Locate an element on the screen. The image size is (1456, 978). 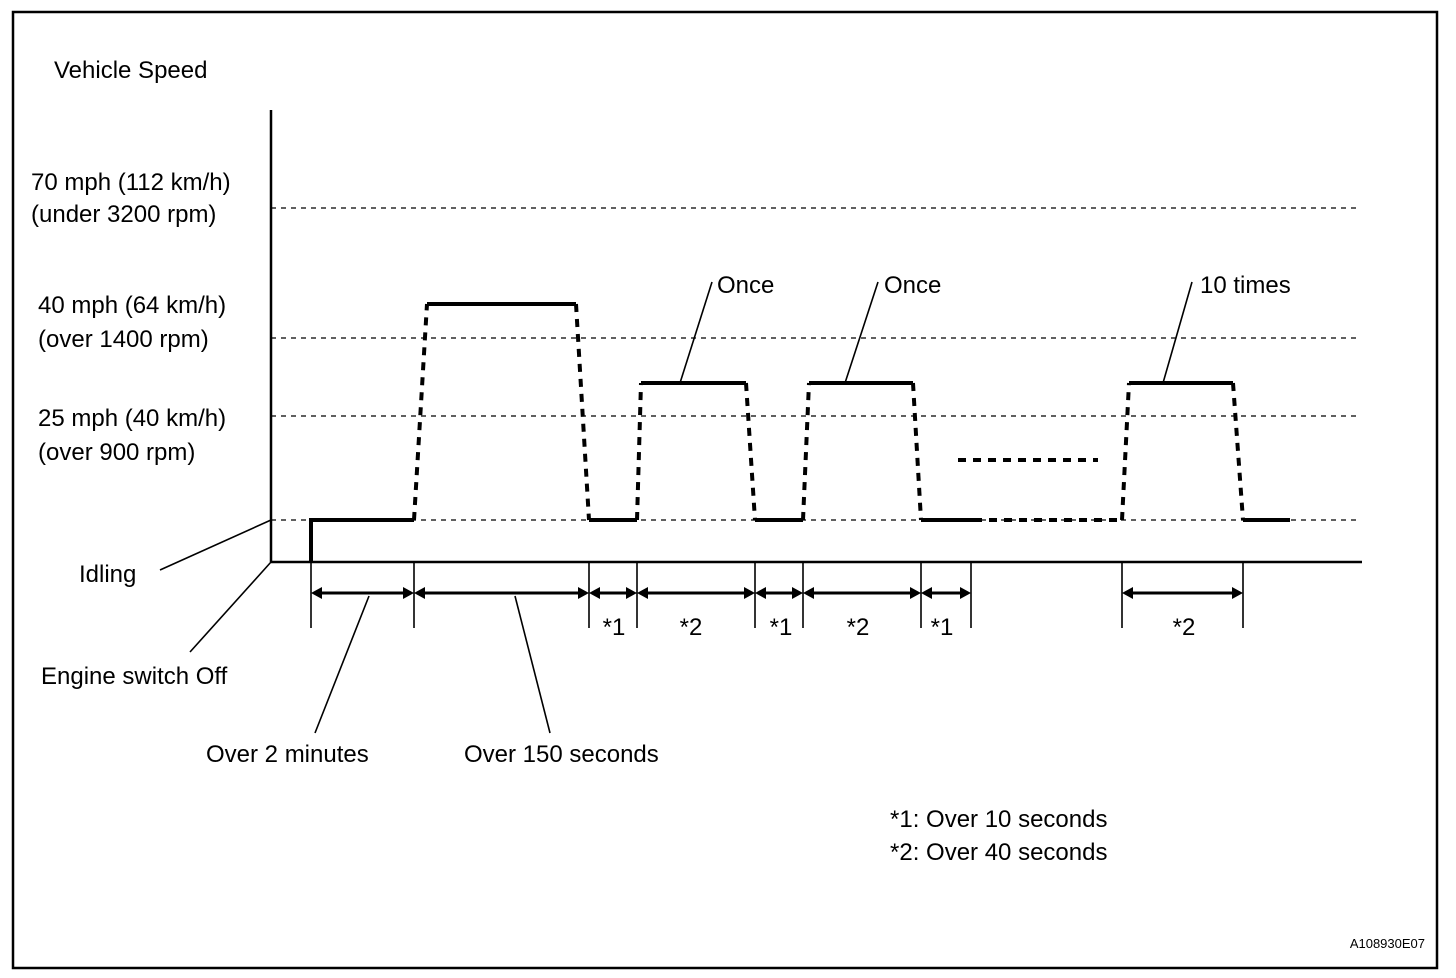
y-axis-title: Vehicle Speed is located at coordinates (130, 70).